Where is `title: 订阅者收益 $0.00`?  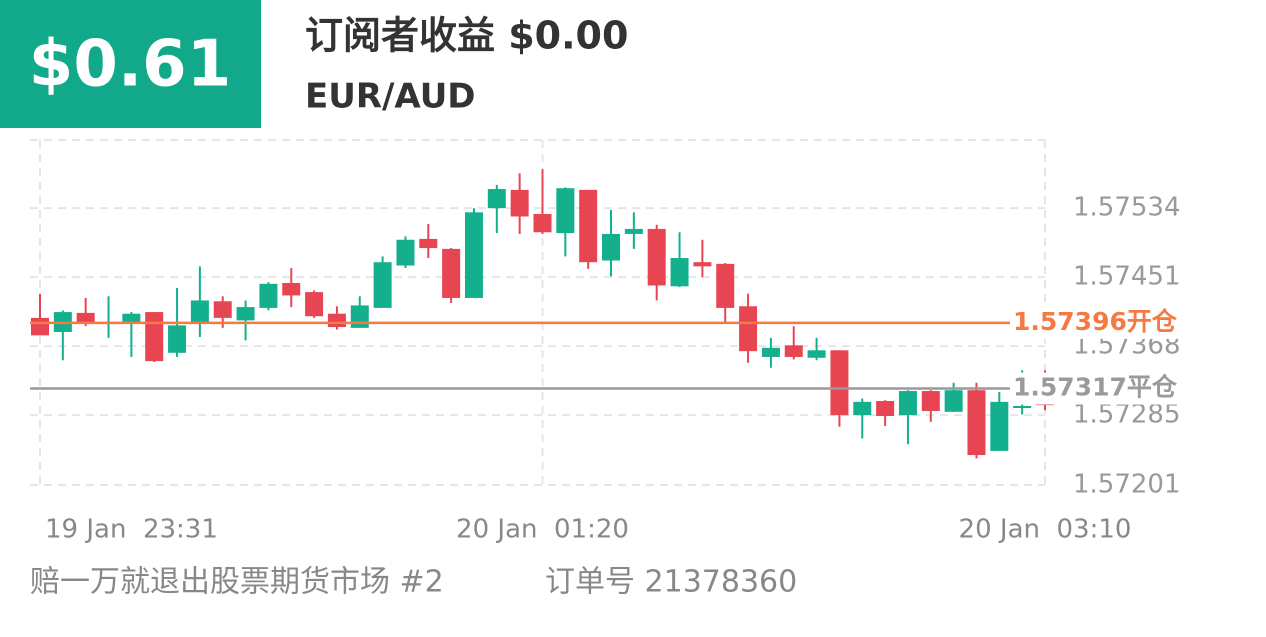
title: 订阅者收益 $0.00 is located at coordinates (466, 36).